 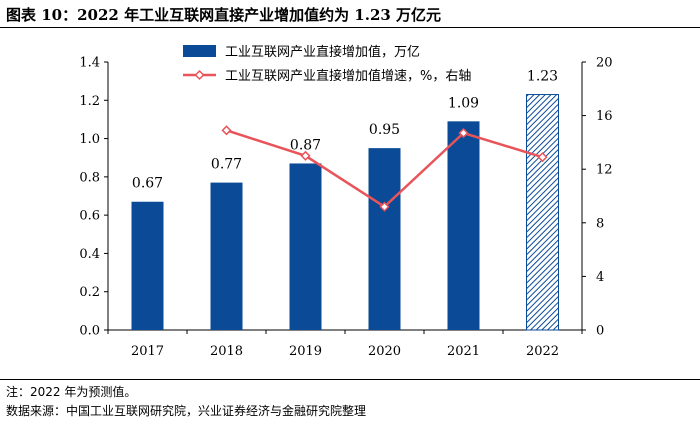 What do you see at coordinates (348, 76) in the screenshot?
I see `legend-line-label: 工业互联网产业直接增加值增速，%，右轴` at bounding box center [348, 76].